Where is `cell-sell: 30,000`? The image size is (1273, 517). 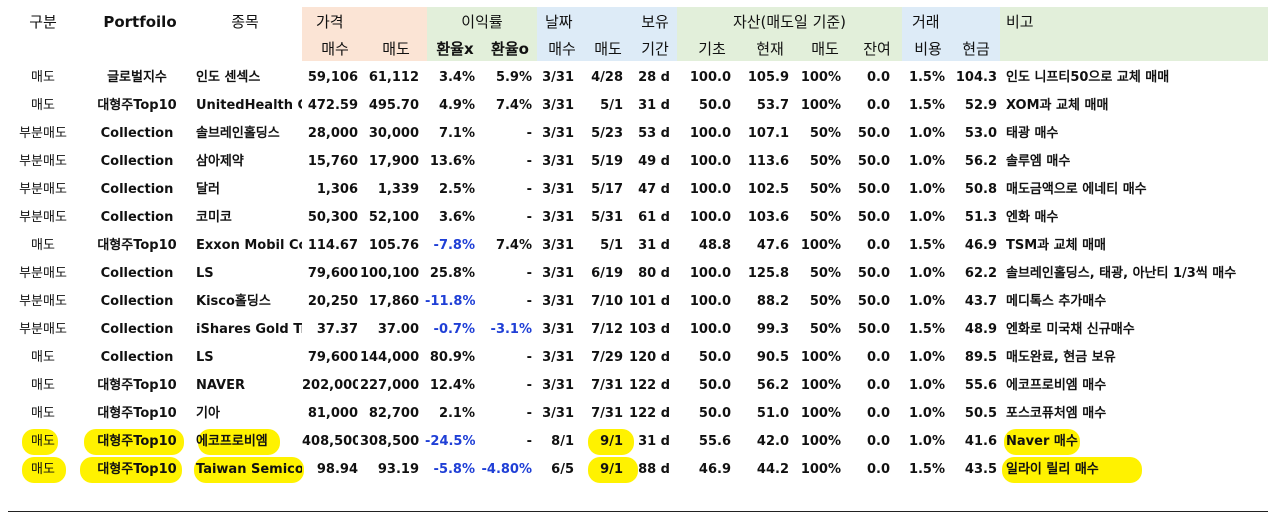
cell-sell: 30,000 is located at coordinates (393, 133).